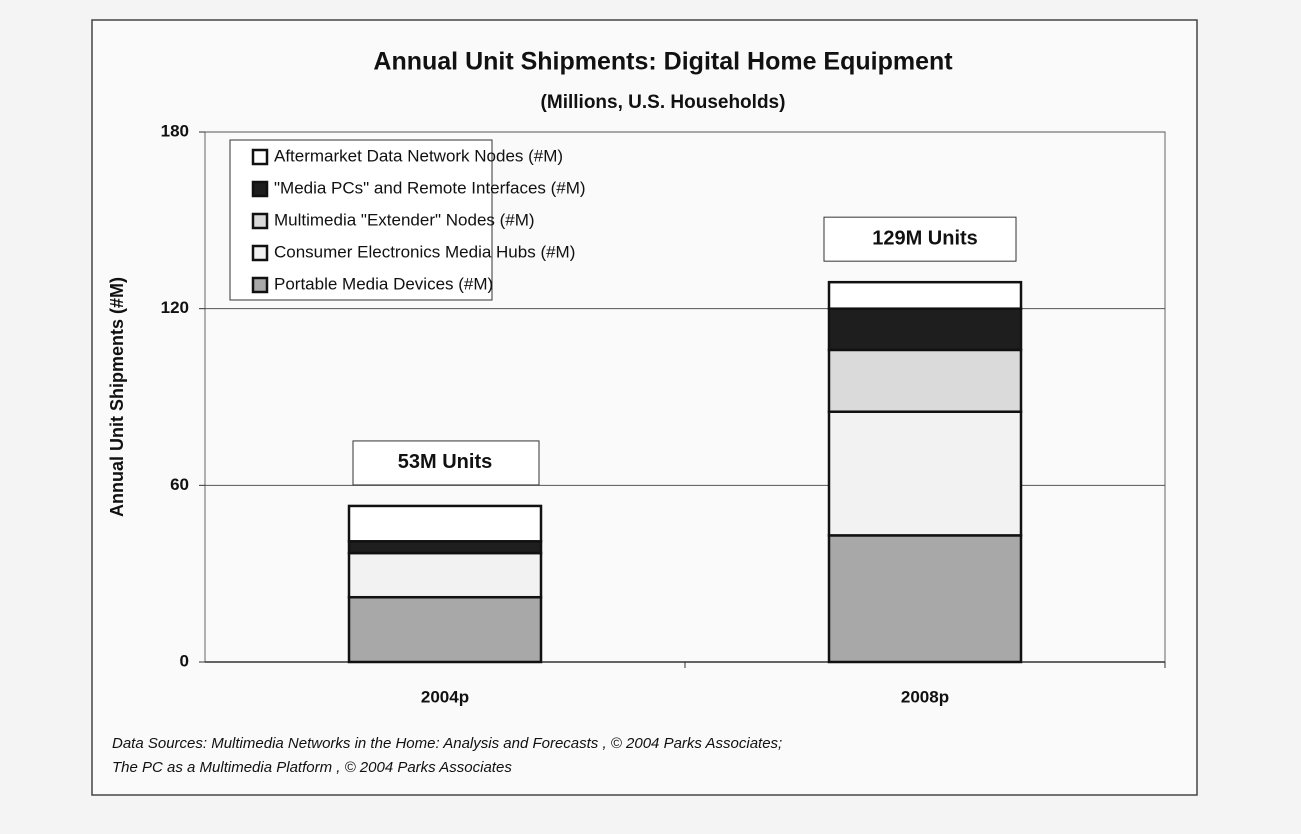 This screenshot has width=1301, height=834. I want to click on legend-label: Multimedia "Extender" Nodes (#M), so click(404, 219).